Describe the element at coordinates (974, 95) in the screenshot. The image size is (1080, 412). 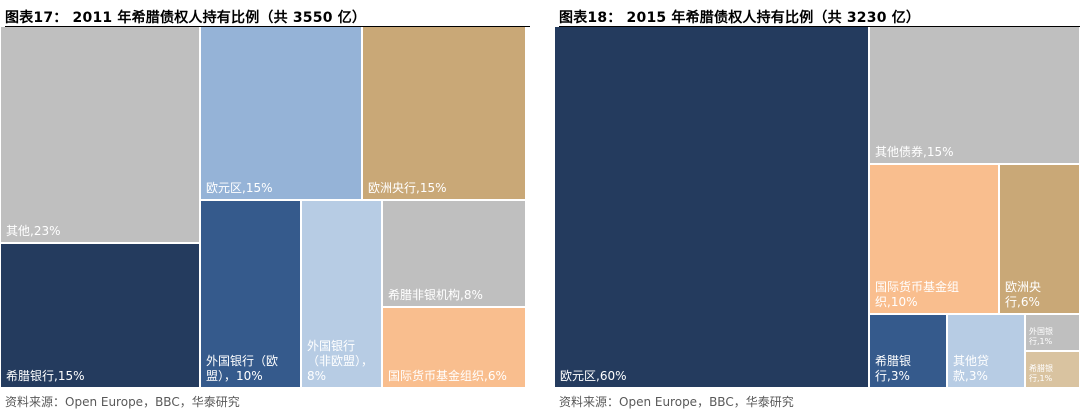
I see `treemap-tile: 其他债券,15%` at that location.